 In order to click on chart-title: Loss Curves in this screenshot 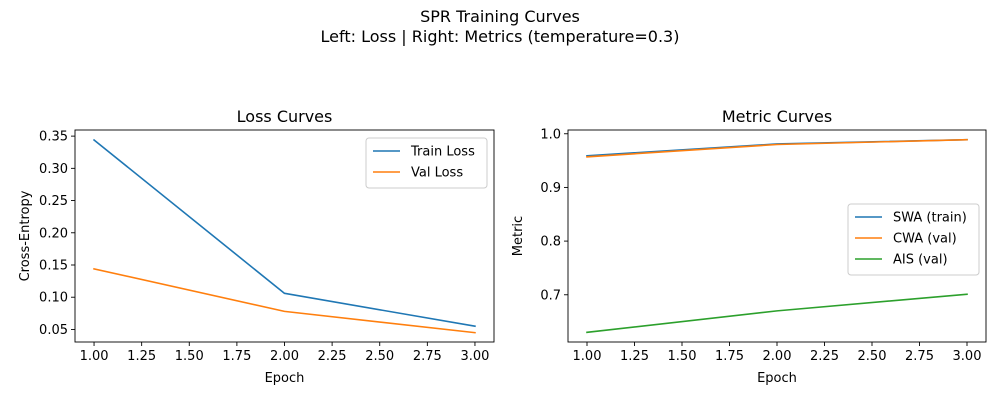, I will do `click(285, 116)`.